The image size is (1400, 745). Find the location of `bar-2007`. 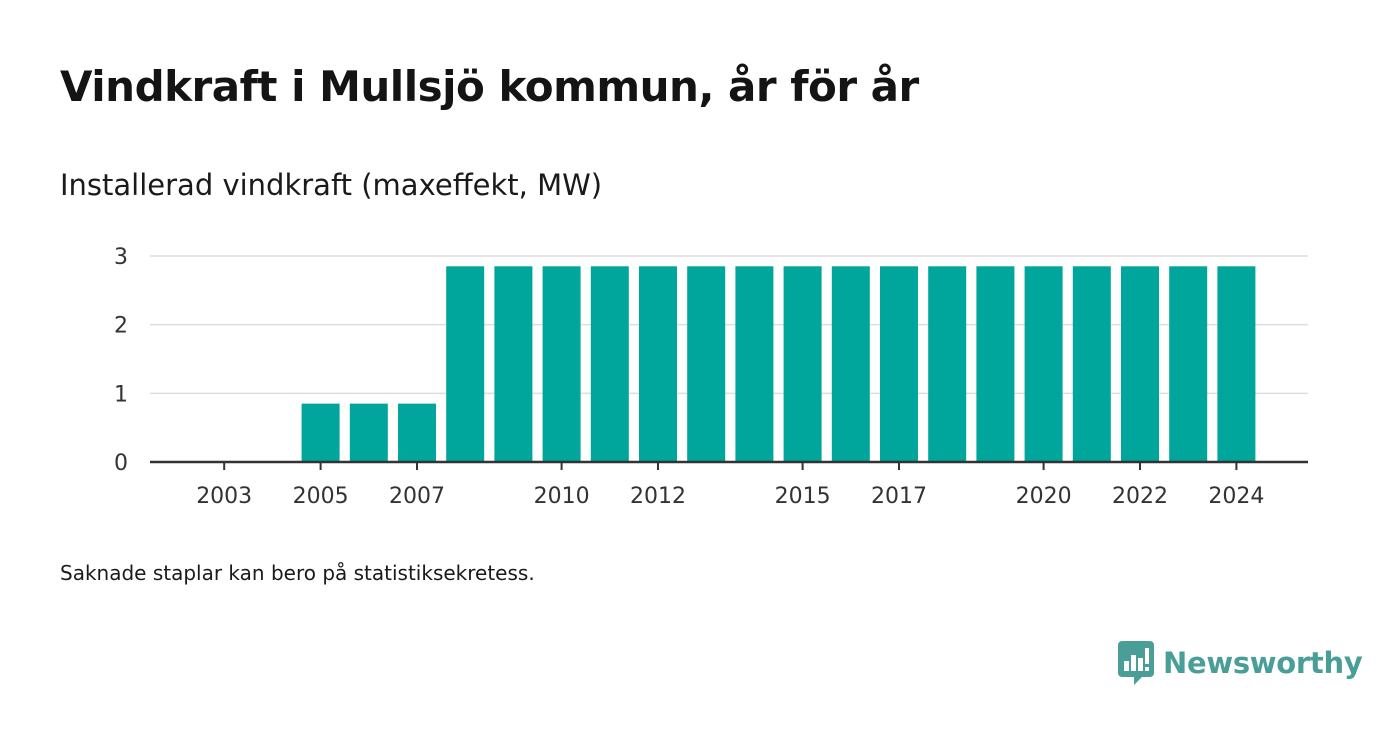

bar-2007 is located at coordinates (417, 432).